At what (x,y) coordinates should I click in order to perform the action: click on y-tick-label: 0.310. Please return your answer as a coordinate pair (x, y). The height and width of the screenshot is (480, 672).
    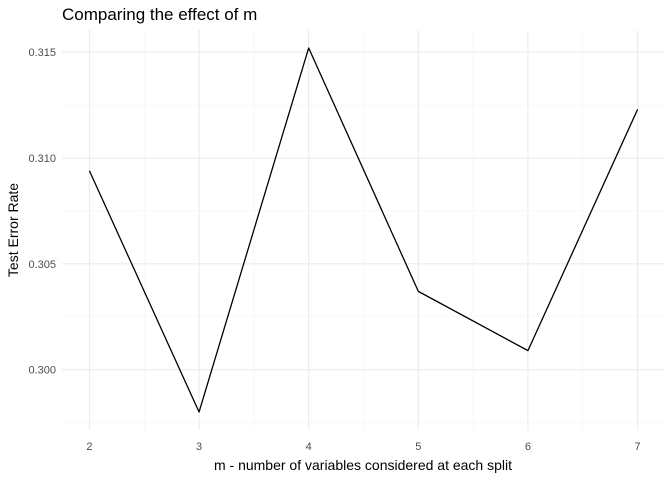
    Looking at the image, I should click on (42, 159).